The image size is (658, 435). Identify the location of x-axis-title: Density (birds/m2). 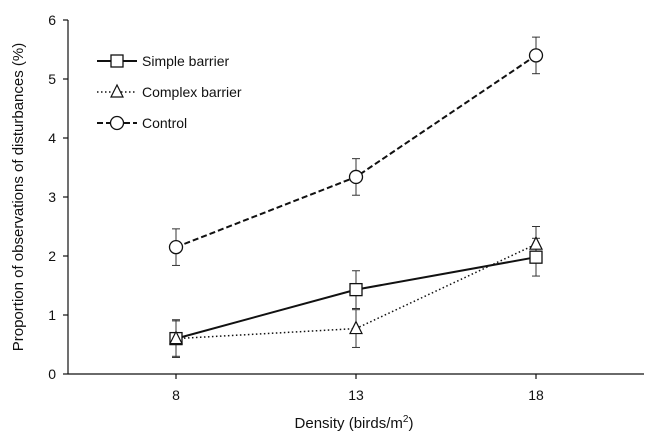
(354, 423).